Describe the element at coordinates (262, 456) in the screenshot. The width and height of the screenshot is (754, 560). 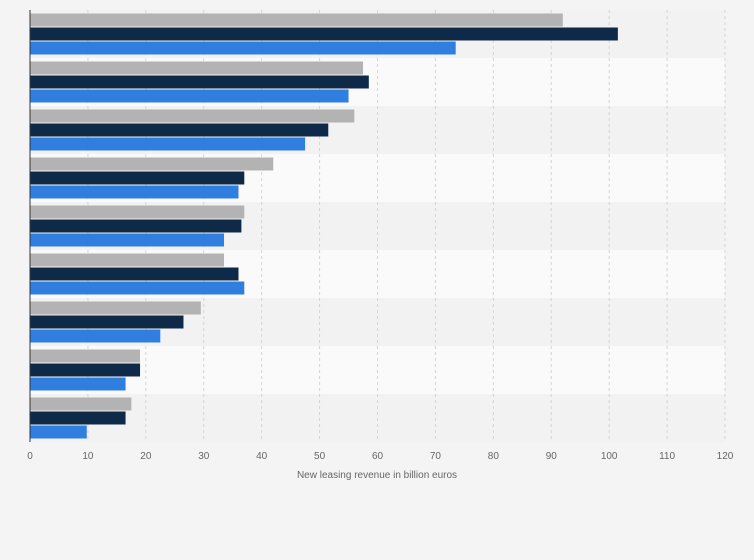
I see `x-tick-label: 40` at that location.